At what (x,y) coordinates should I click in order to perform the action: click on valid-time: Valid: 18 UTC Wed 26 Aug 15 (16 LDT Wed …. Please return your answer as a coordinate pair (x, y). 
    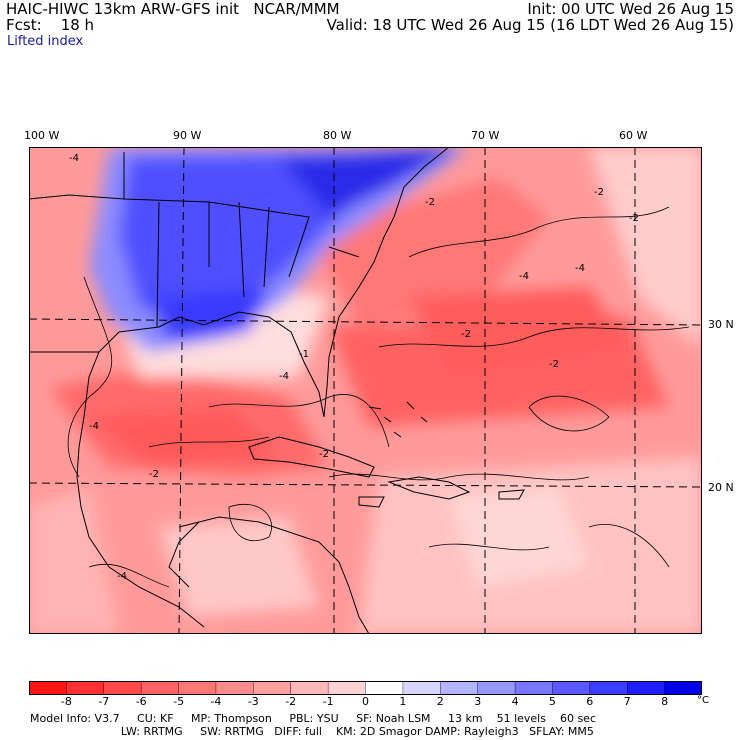
    Looking at the image, I should click on (530, 25).